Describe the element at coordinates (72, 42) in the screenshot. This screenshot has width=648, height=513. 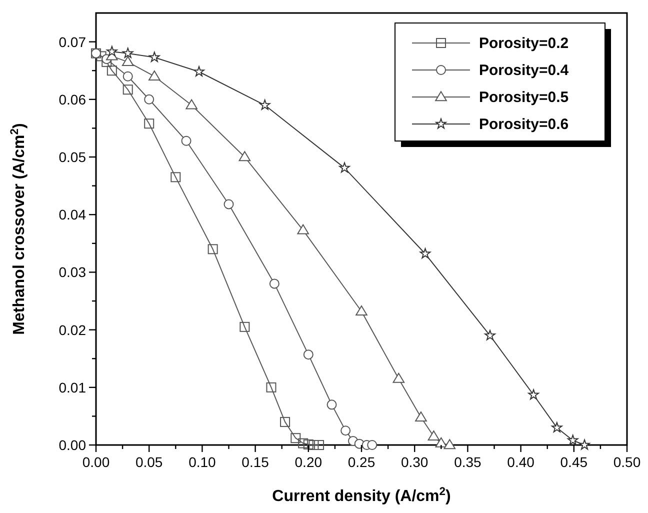
I see `y-tick-label: 0.07` at that location.